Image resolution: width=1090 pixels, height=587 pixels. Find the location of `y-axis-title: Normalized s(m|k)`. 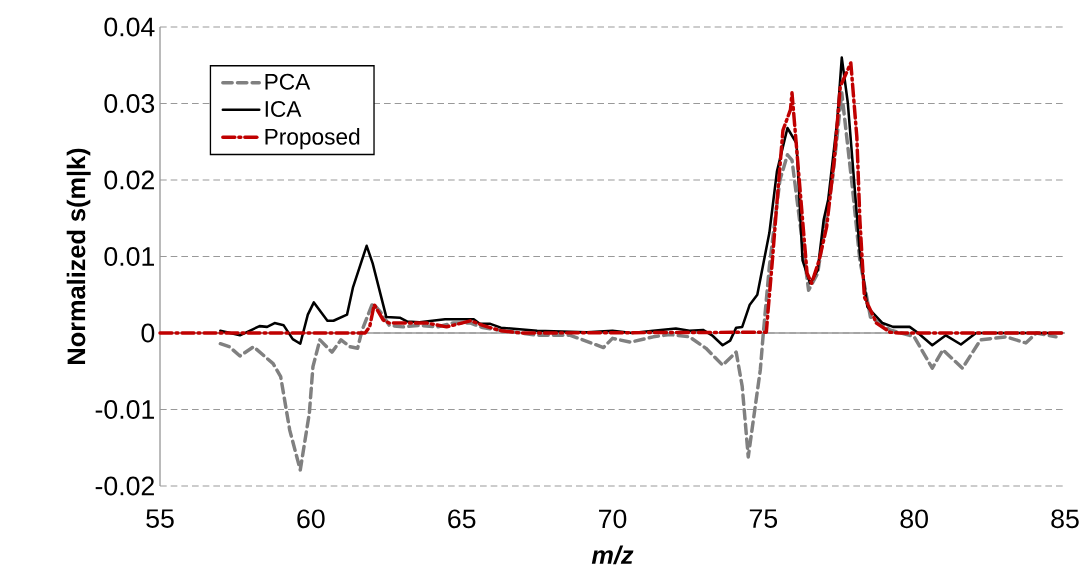

y-axis-title: Normalized s(m|k) is located at coordinates (78, 256).